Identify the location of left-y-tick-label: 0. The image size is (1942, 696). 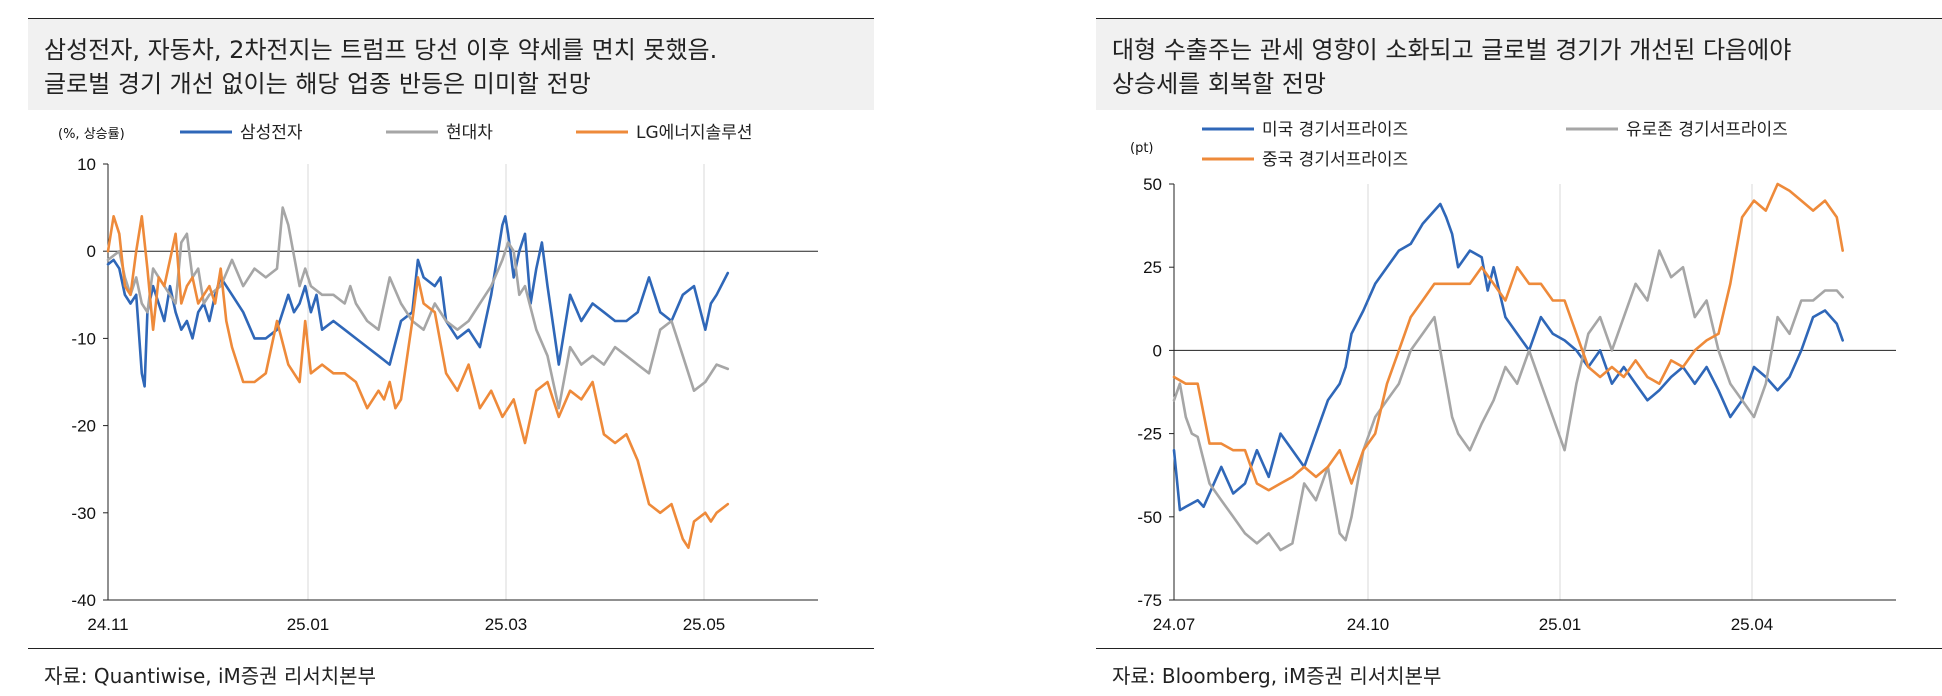
(91, 251).